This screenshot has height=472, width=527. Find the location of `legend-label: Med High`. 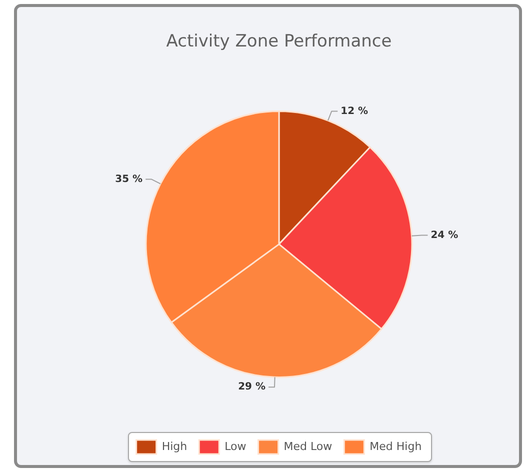

legend-label: Med High is located at coordinates (396, 446).